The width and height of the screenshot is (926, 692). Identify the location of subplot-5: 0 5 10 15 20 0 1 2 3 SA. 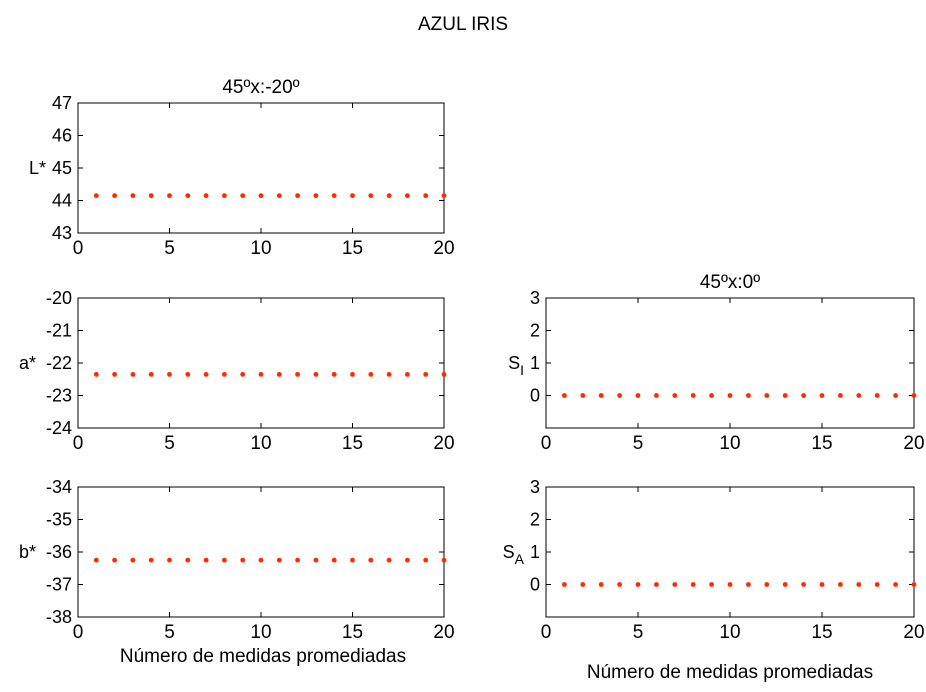
(714, 560).